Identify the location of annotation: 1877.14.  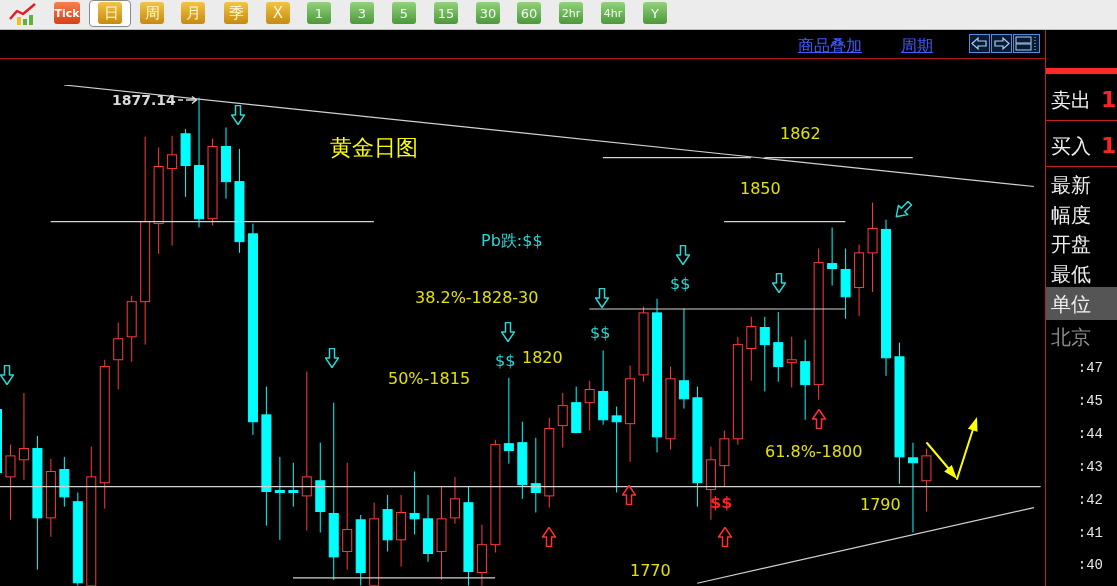
(144, 100).